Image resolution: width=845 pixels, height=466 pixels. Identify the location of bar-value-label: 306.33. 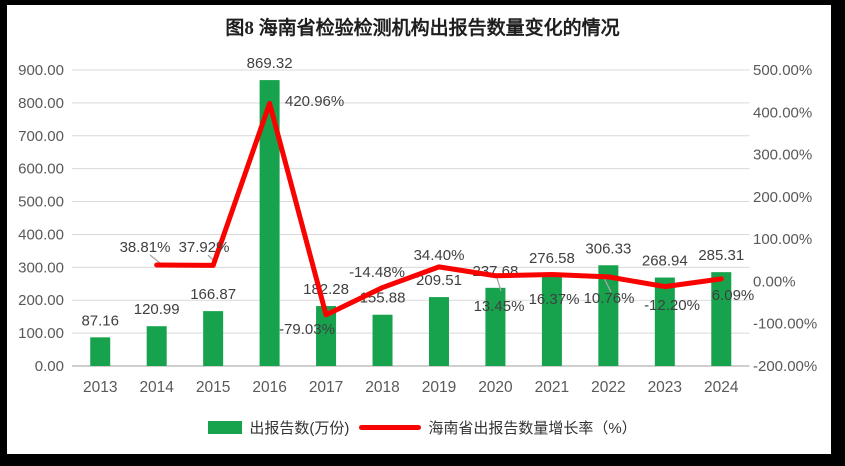
(608, 248).